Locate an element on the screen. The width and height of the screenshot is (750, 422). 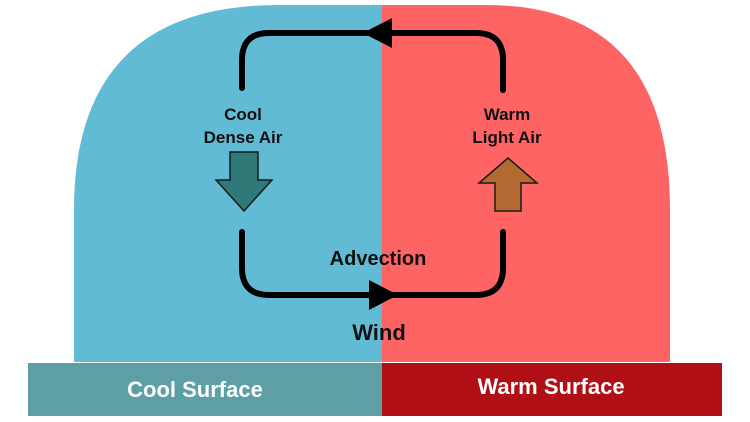
warm-air-label-line1: Warm is located at coordinates (507, 114).